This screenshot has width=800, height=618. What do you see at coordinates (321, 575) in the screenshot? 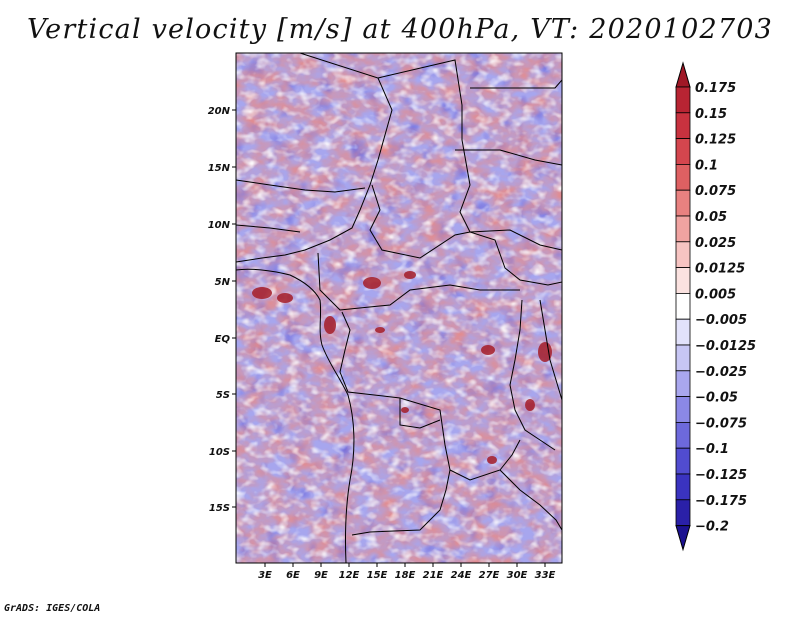
I see `x-tick-label: 9E` at bounding box center [321, 575].